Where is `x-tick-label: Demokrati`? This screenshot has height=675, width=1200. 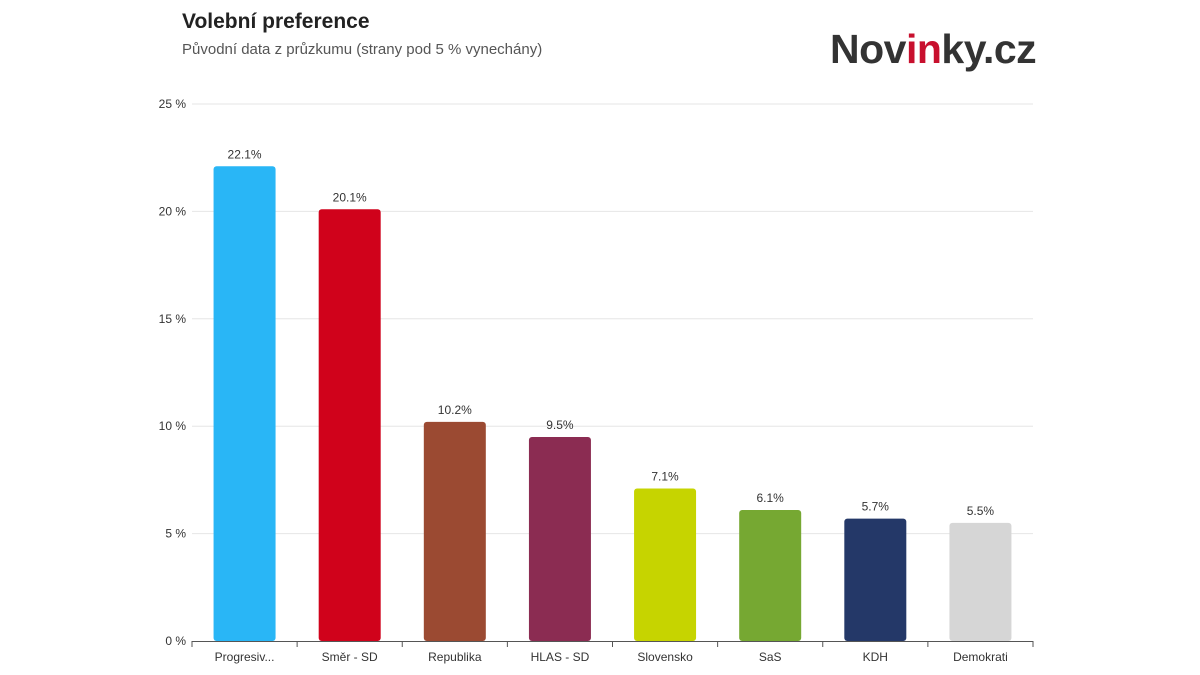
x-tick-label: Demokrati is located at coordinates (980, 657).